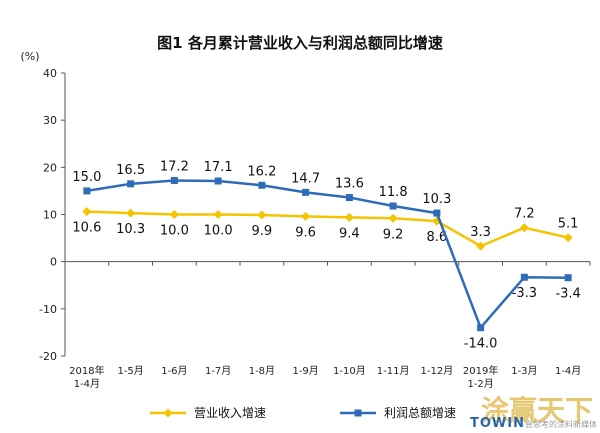 The image size is (600, 433). Describe the element at coordinates (29, 56) in the screenshot. I see `y-axis-unit: (%)` at that location.